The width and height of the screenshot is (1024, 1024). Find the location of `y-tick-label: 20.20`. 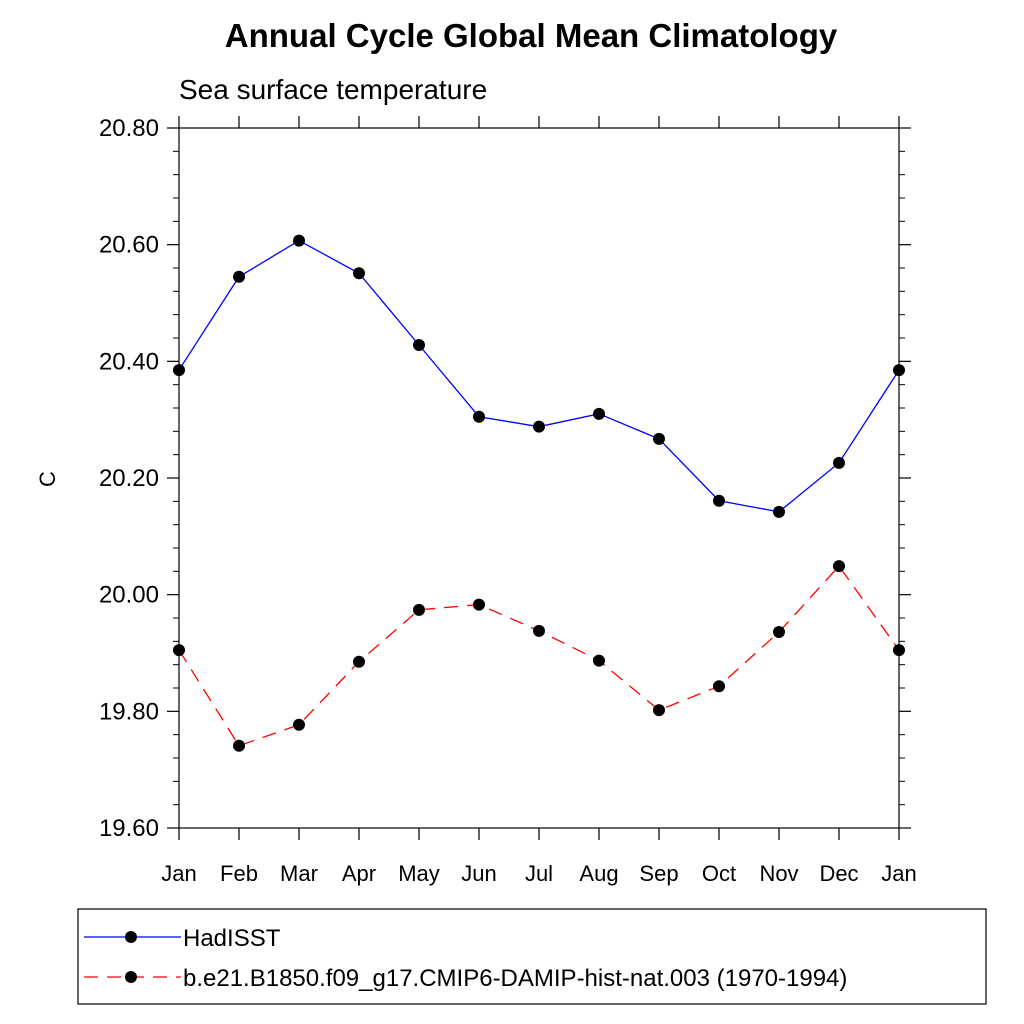

y-tick-label: 20.20 is located at coordinates (129, 478).